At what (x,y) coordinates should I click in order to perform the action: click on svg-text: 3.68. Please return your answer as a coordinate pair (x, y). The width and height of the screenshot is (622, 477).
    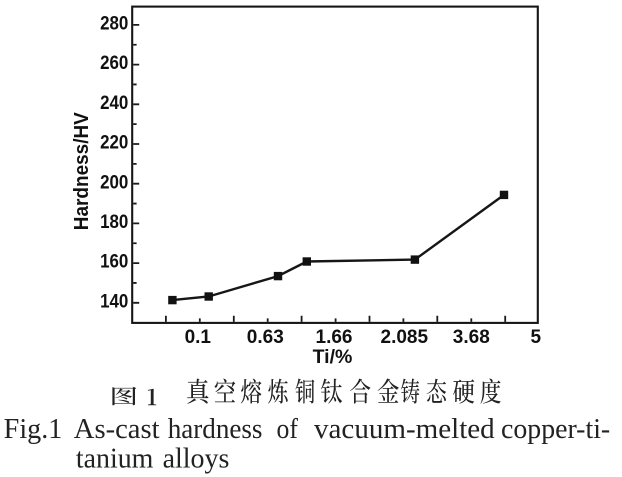
    Looking at the image, I should click on (471, 337).